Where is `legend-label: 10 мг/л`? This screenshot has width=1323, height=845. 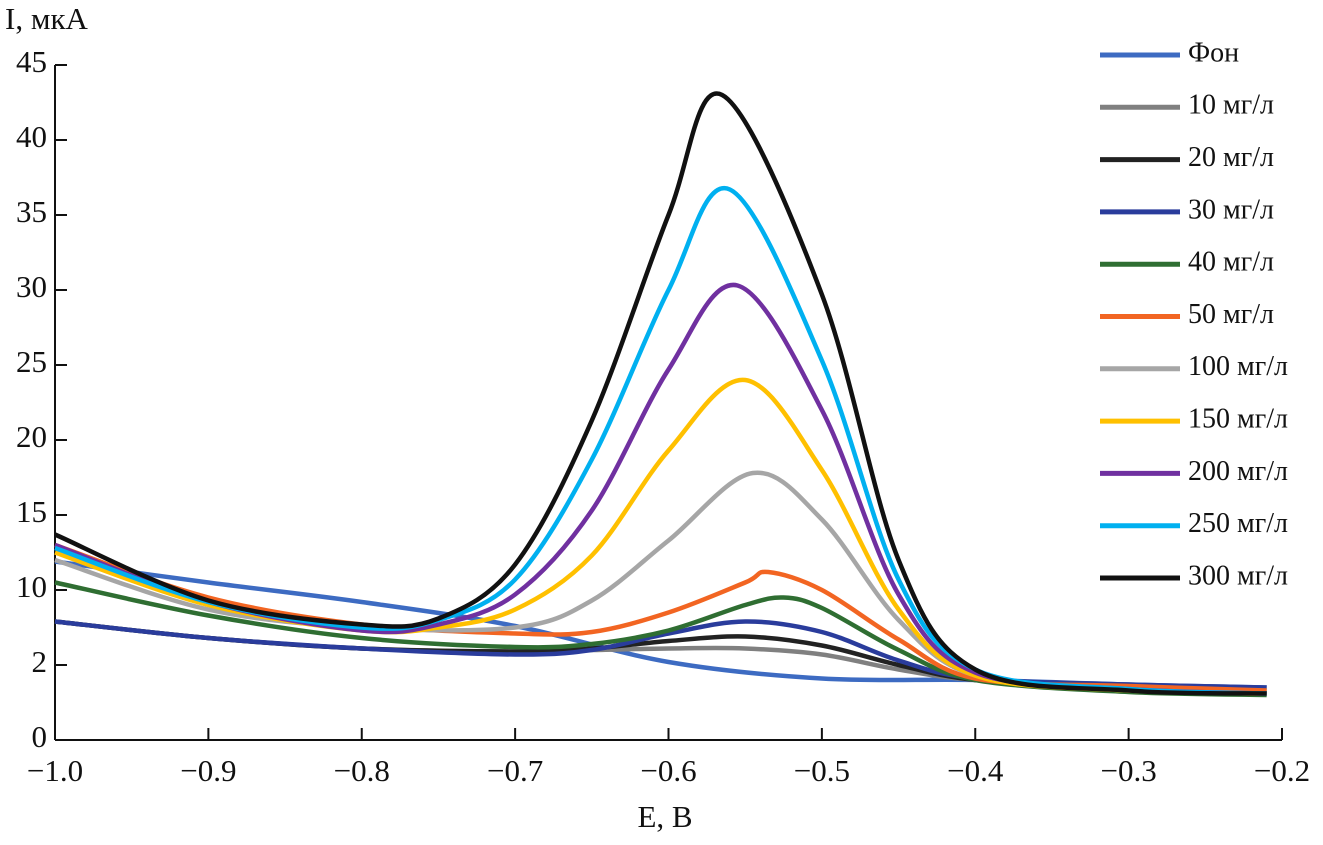 legend-label: 10 мг/л is located at coordinates (1231, 105).